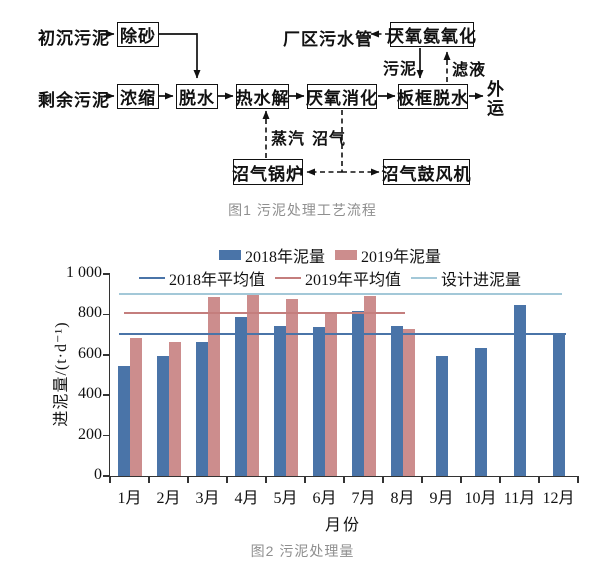  Describe the element at coordinates (90, 353) in the screenshot. I see `y-tick-label: 600` at that location.